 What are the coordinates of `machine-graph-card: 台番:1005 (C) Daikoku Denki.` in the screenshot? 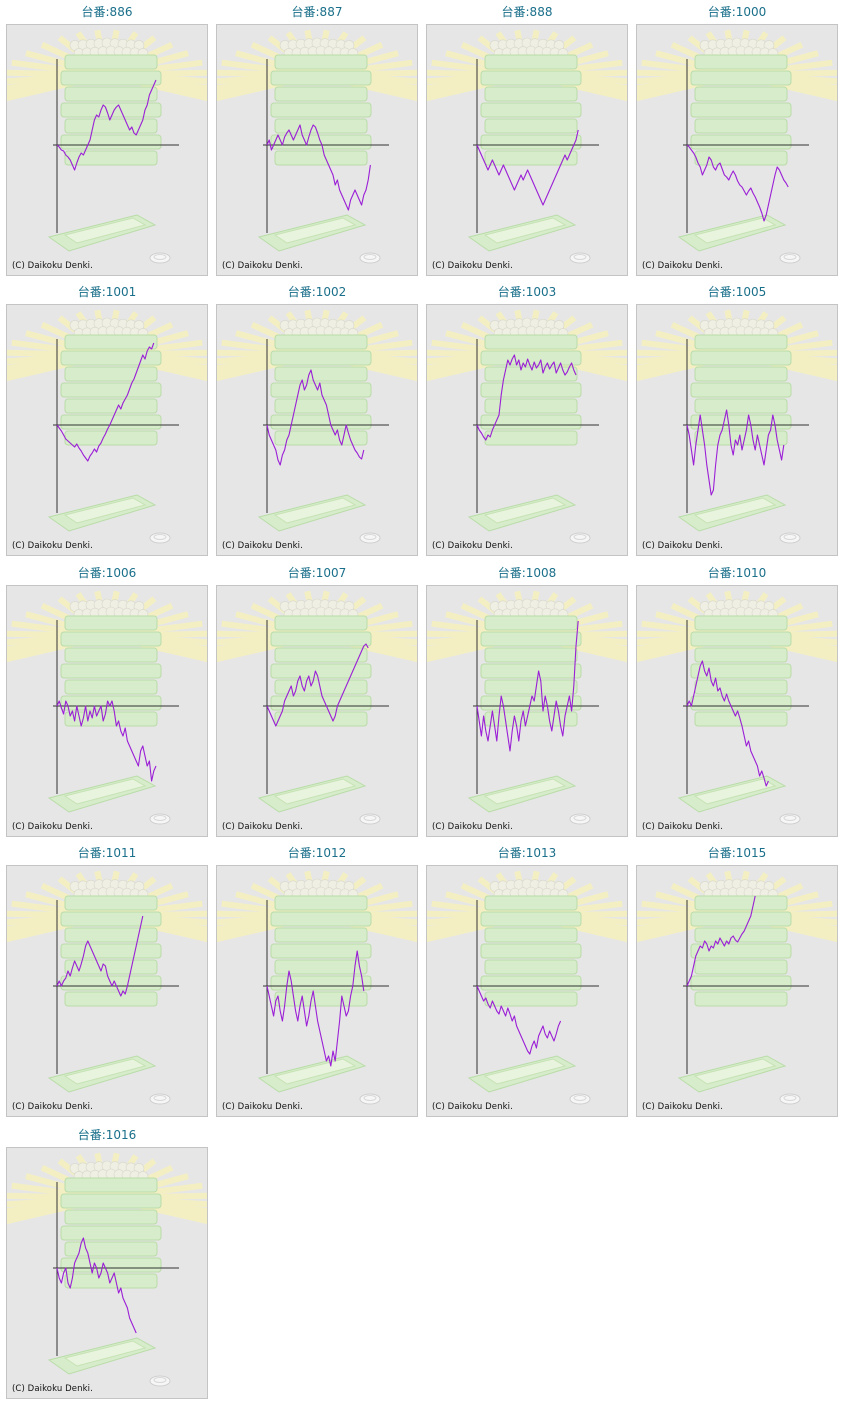 It's located at (737, 420).